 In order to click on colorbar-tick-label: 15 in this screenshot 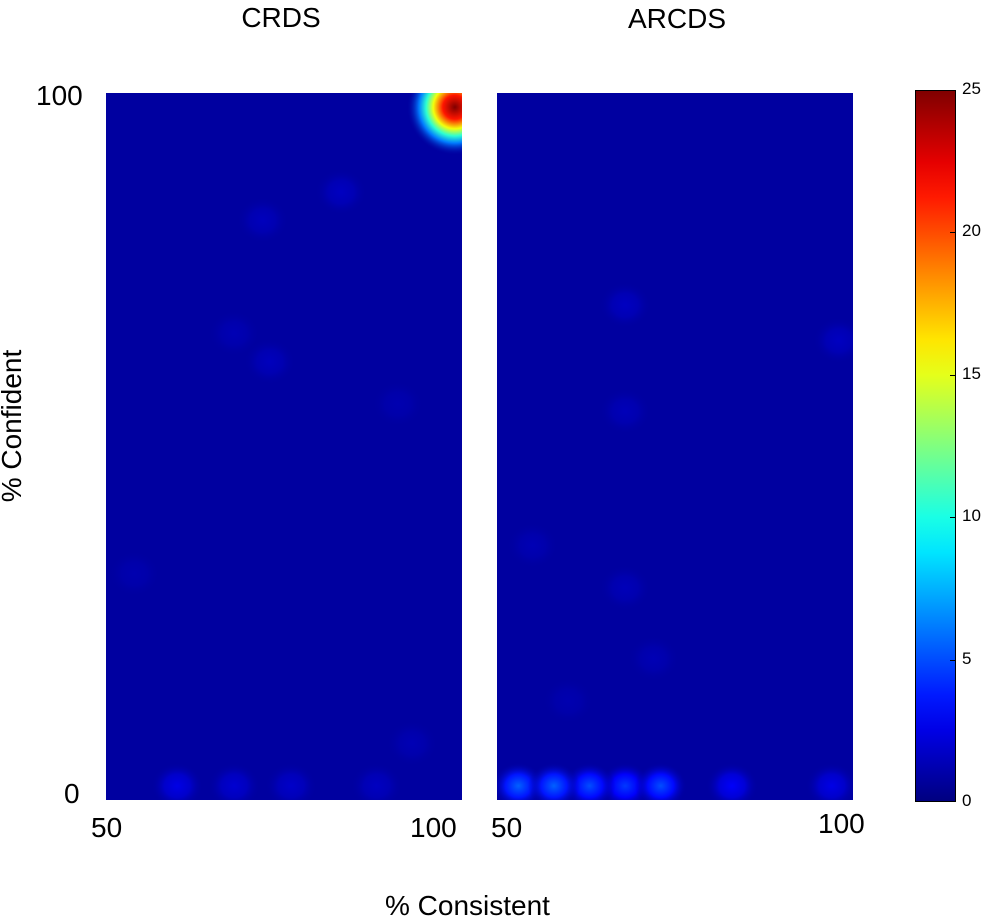, I will do `click(971, 373)`.